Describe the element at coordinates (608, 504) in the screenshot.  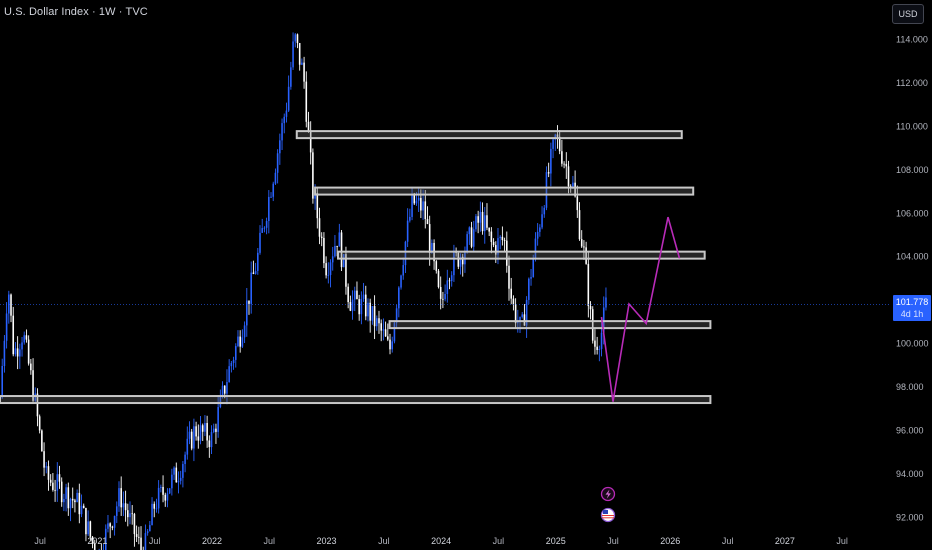
I see `event-icons` at that location.